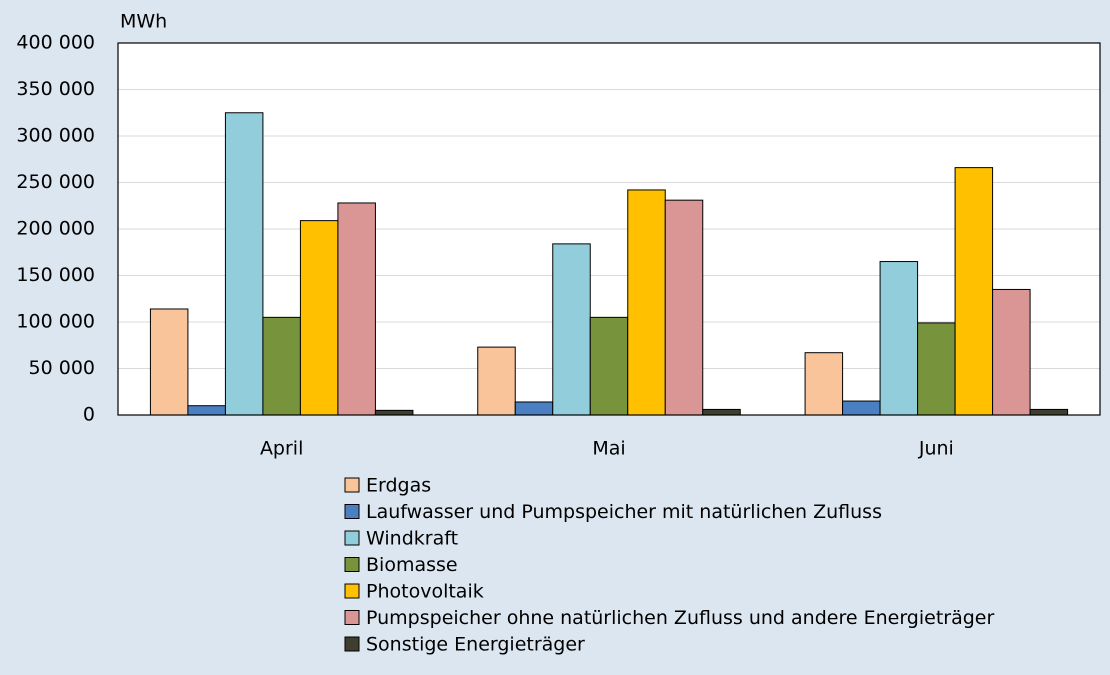  I want to click on y-tick-label: 200 000, so click(55, 229).